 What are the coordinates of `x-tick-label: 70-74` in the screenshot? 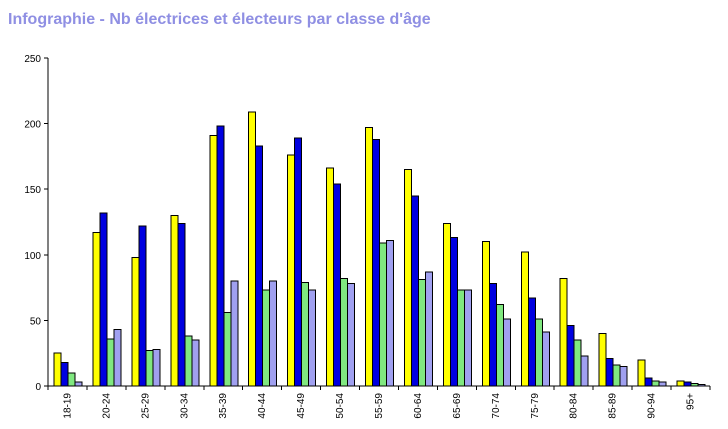 It's located at (496, 406).